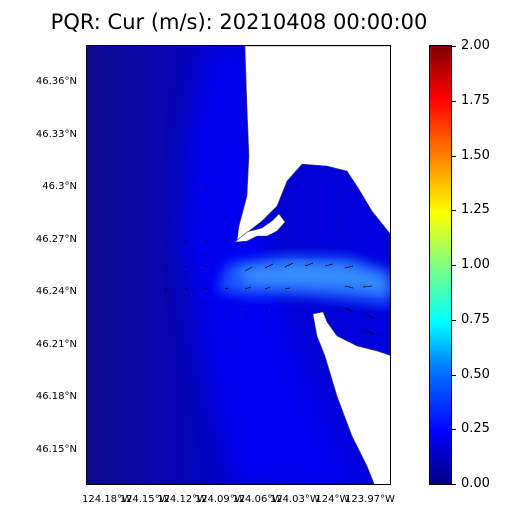 Image resolution: width=517 pixels, height=523 pixels. I want to click on longitude-tick-label: 123.97°W, so click(370, 499).